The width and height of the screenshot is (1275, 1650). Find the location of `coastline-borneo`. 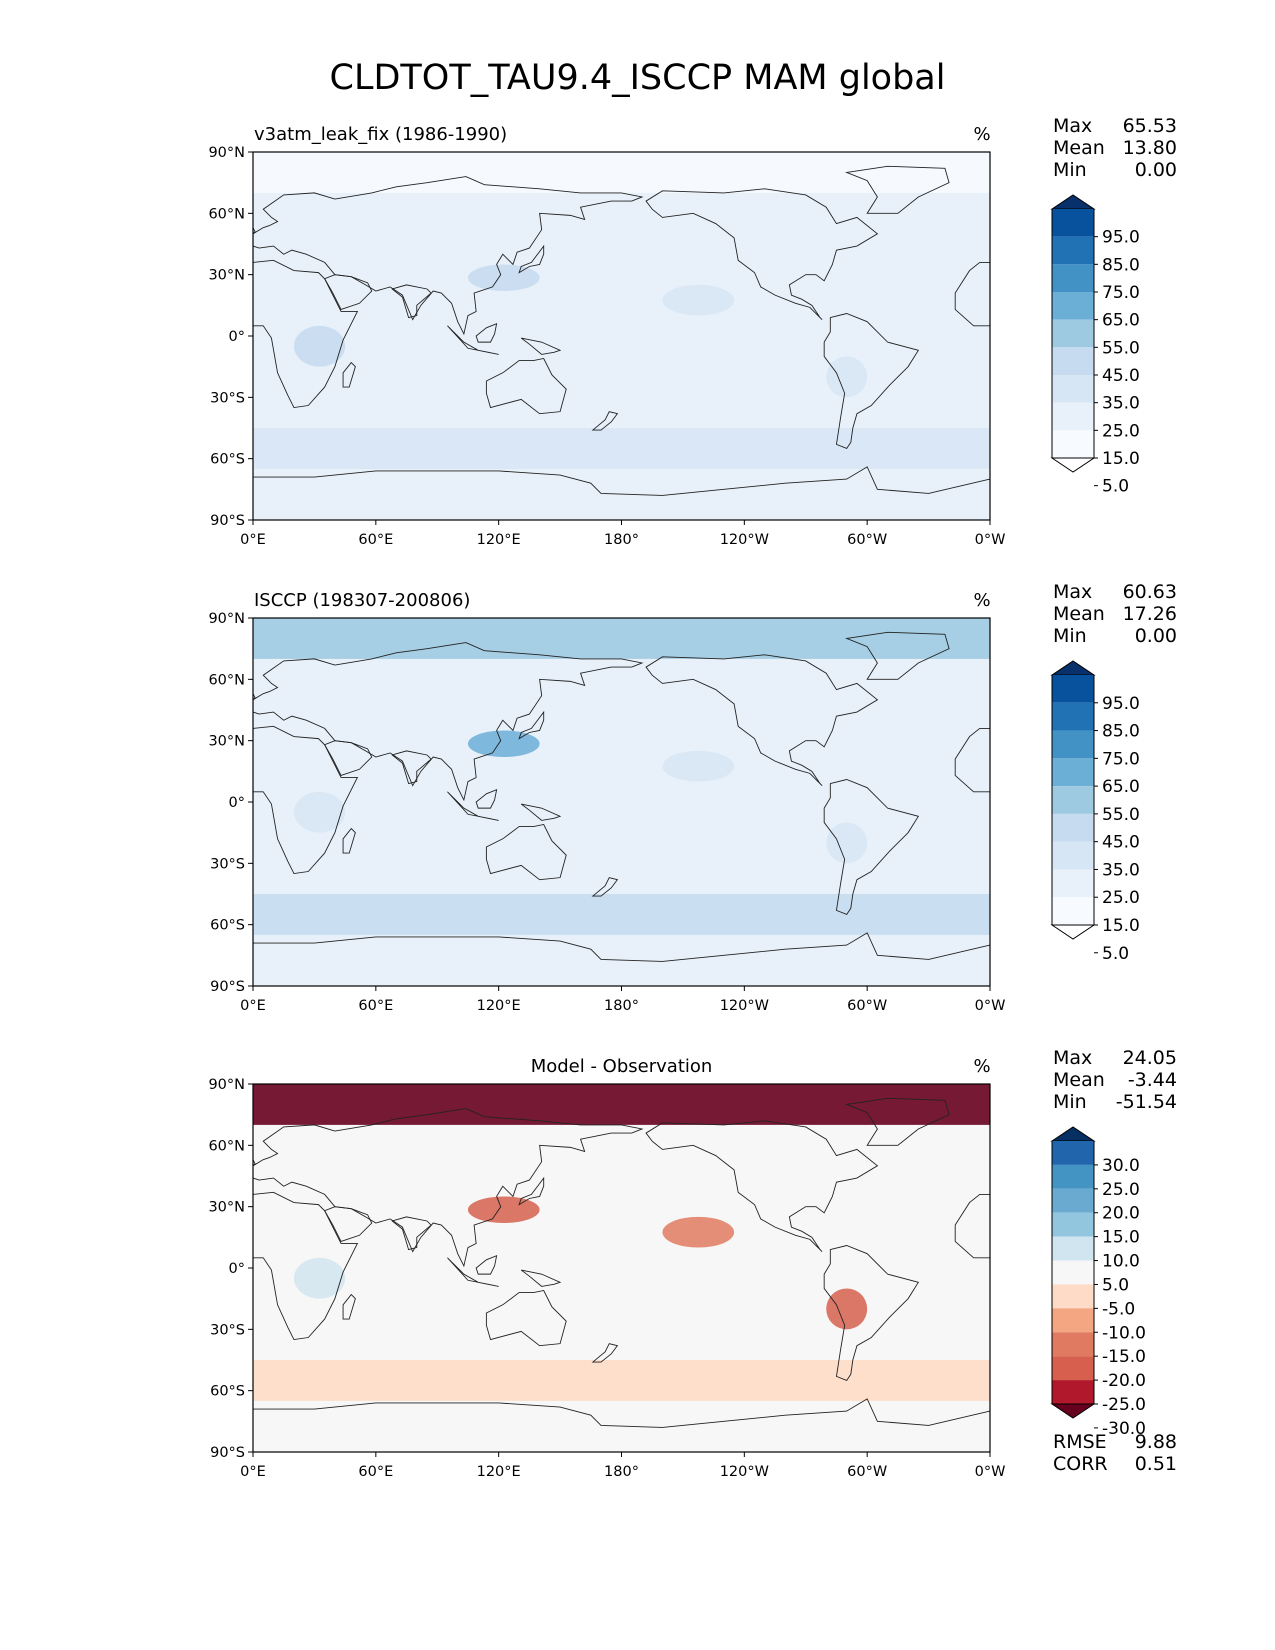

coastline-borneo is located at coordinates (486, 333).